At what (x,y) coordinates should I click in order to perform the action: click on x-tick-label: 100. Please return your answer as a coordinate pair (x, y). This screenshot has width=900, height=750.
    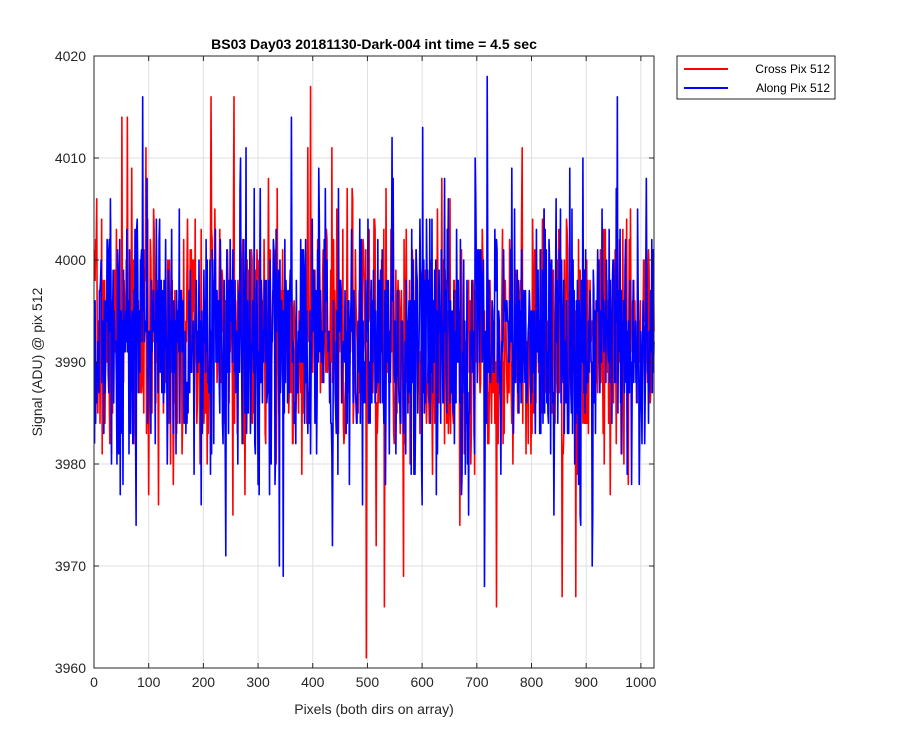
    Looking at the image, I should click on (149, 682).